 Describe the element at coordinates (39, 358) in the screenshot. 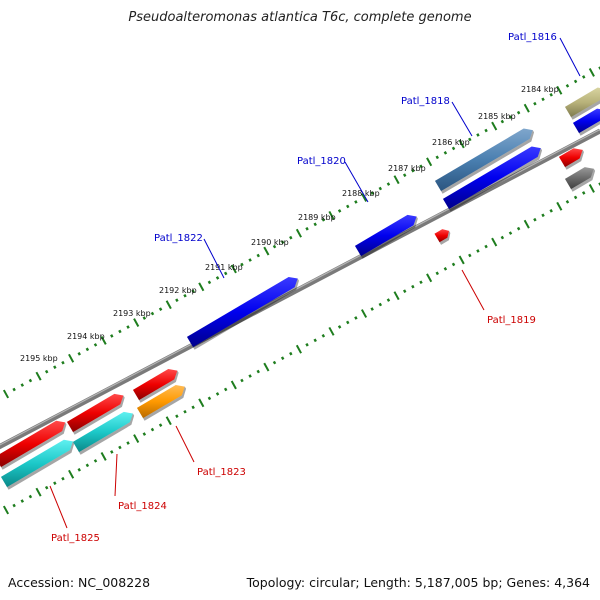

I see `kbp-label: 2195 kbp` at that location.